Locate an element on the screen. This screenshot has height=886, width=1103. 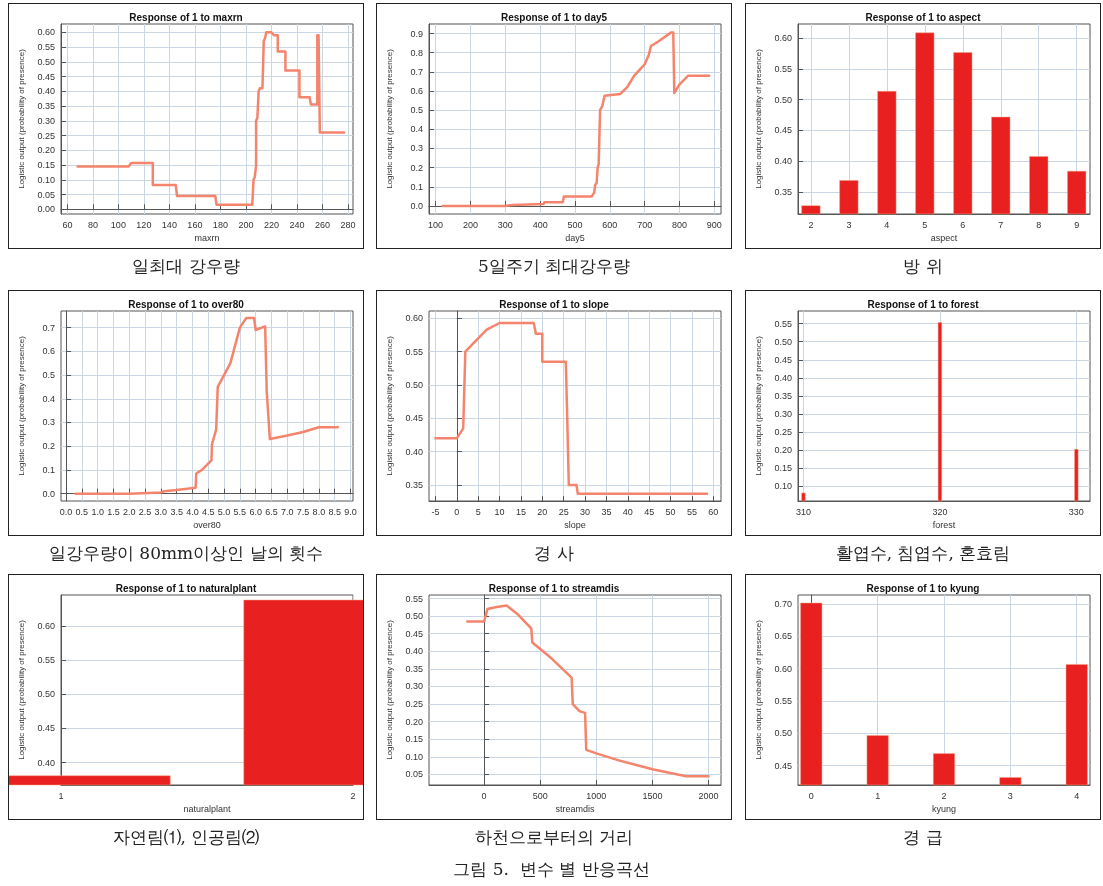
chart-title: Response of 1 to slope is located at coordinates (554, 304).